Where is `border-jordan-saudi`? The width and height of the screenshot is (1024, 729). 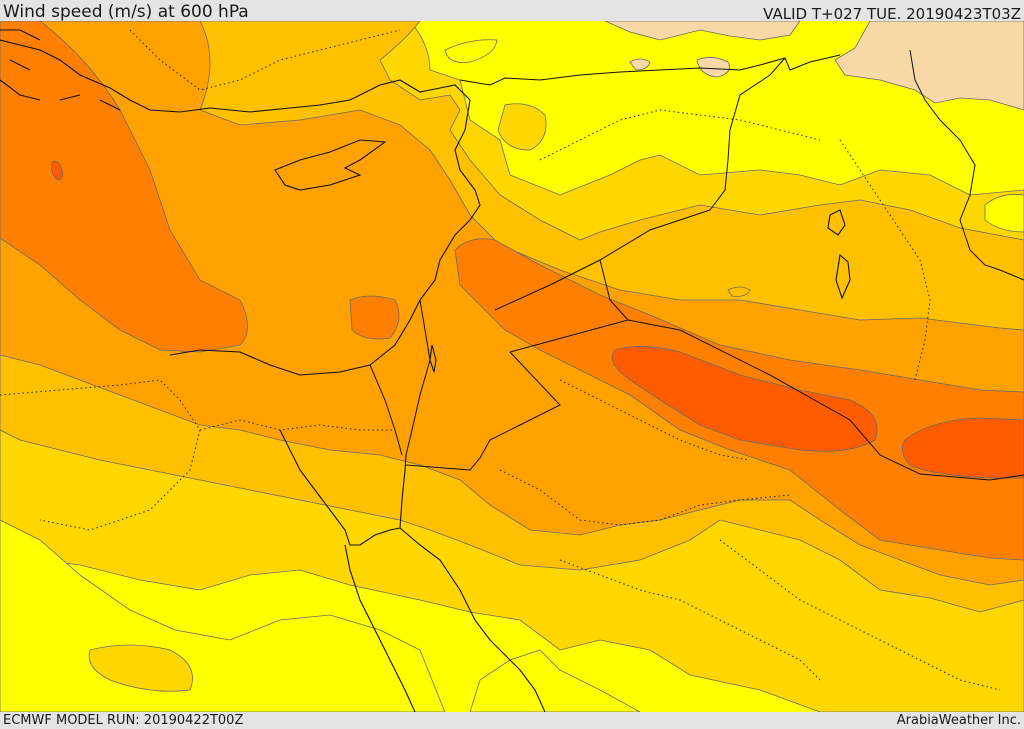
border-jordan-saudi is located at coordinates (483, 411).